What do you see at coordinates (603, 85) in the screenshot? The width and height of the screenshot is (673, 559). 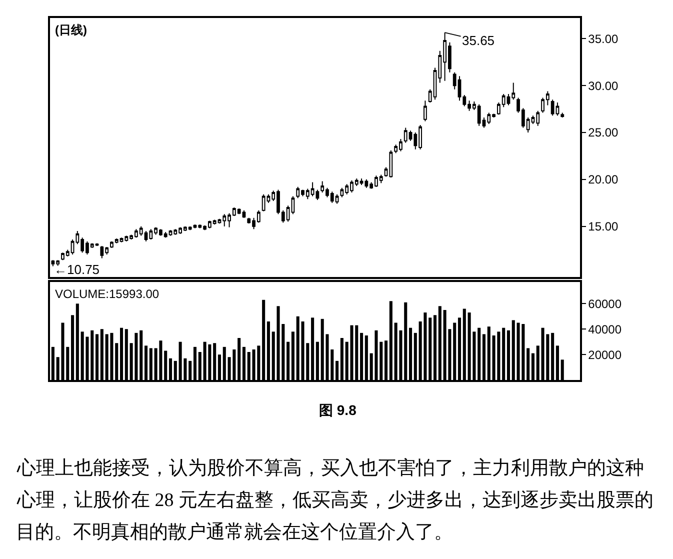 I see `y-tick-label: 30.00` at bounding box center [603, 85].